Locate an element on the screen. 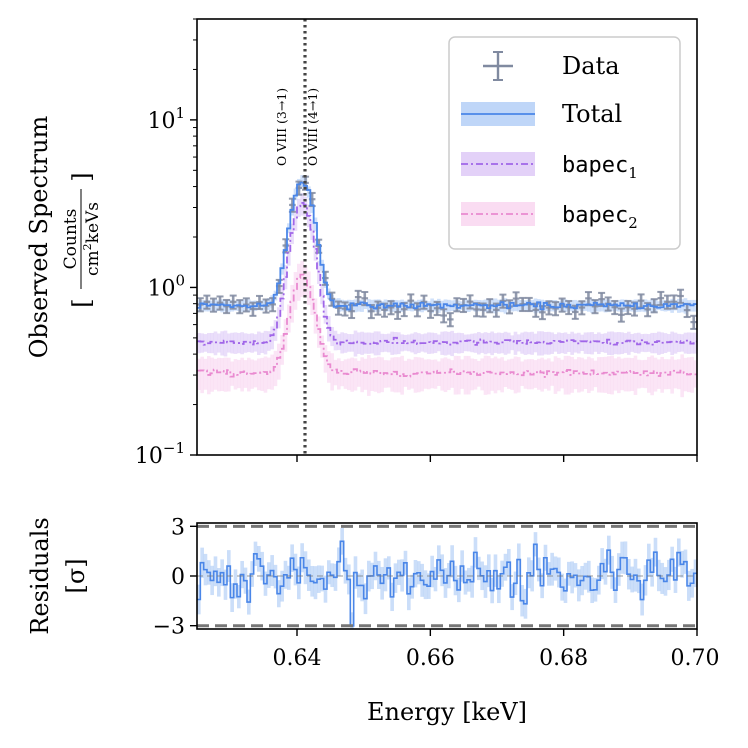 The image size is (748, 748). units-bracket-open: [ is located at coordinates (82, 302).